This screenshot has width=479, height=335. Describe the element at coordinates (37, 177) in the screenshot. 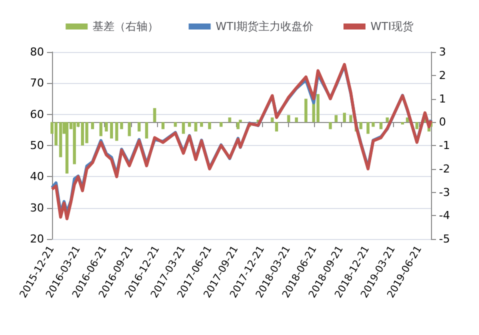

I see `y-tick-label: 40` at that location.